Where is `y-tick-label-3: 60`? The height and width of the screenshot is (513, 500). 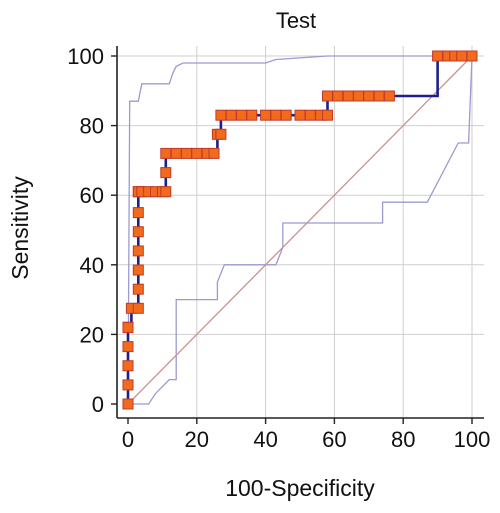
y-tick-label-3: 60 is located at coordinates (92, 195).